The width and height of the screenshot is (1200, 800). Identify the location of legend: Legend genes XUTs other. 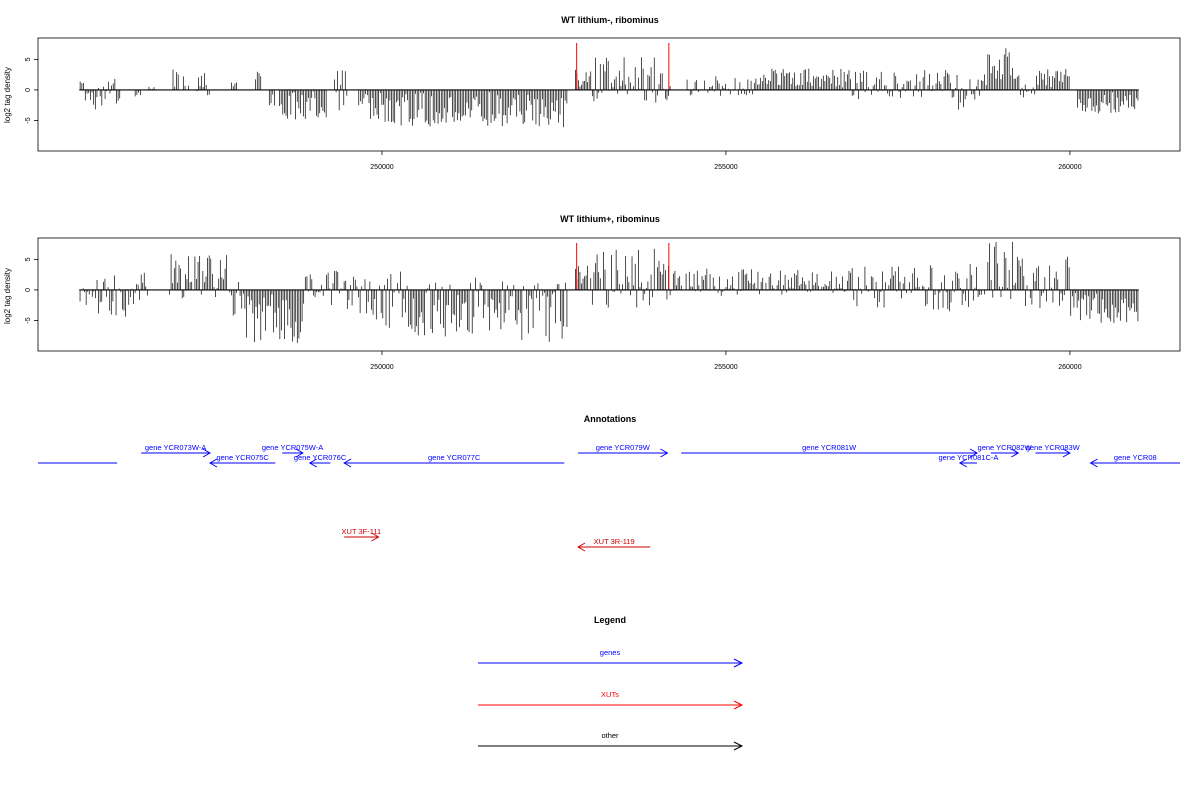
(611, 683).